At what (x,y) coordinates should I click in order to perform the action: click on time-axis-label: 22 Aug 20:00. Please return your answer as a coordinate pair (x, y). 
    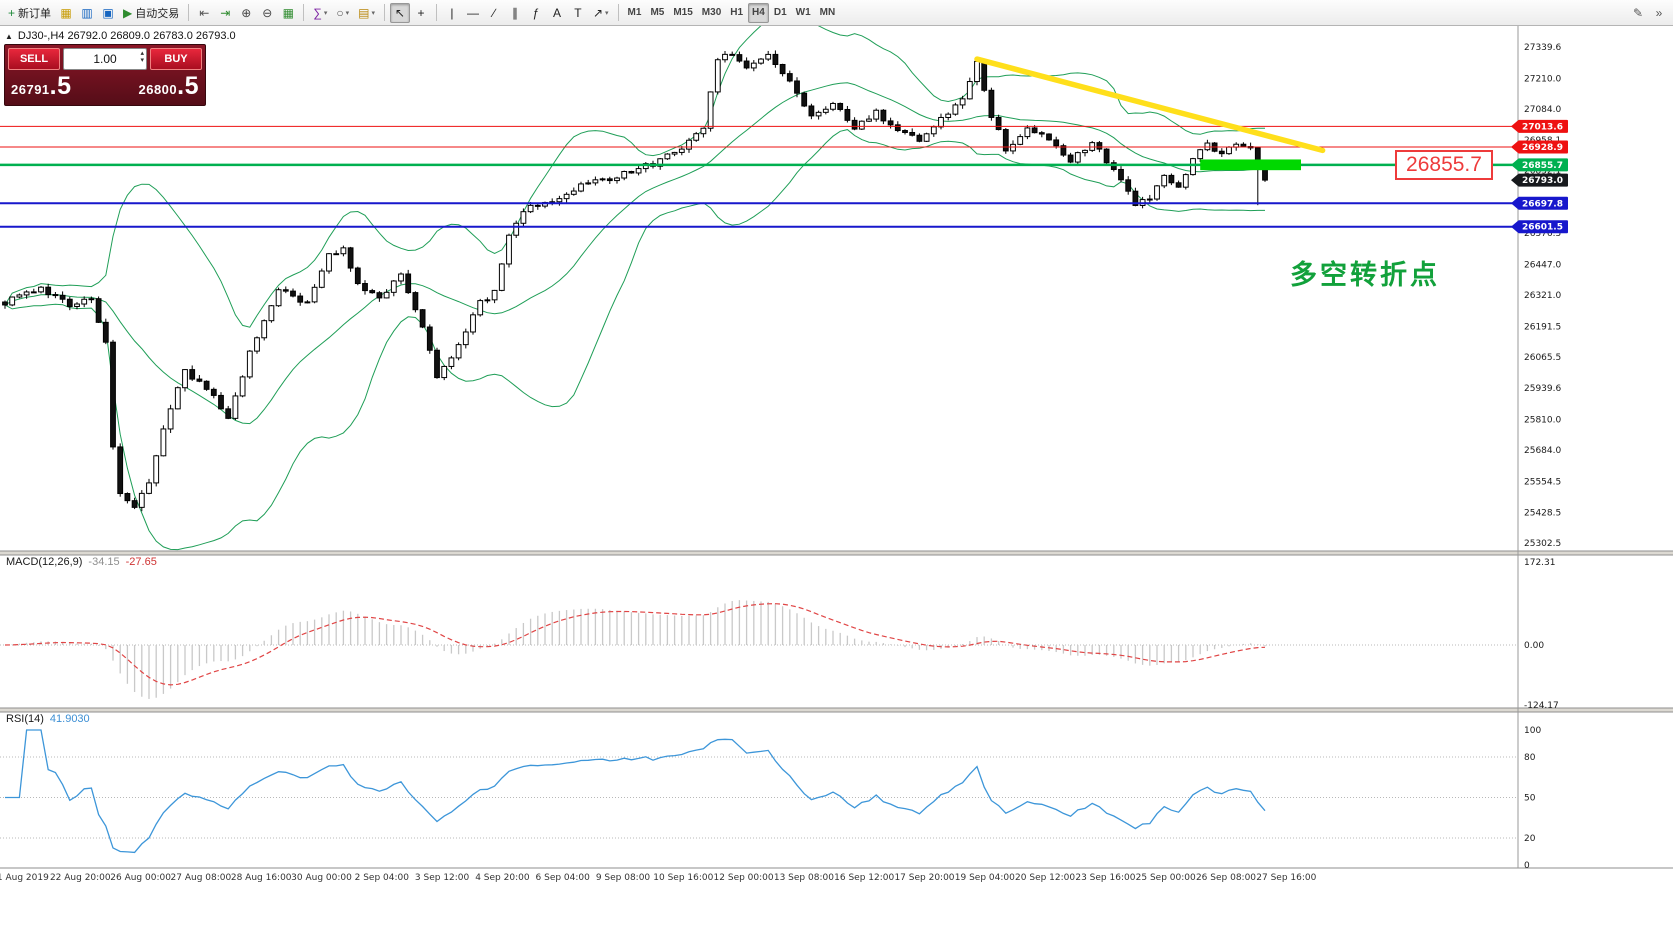
    Looking at the image, I should click on (80, 878).